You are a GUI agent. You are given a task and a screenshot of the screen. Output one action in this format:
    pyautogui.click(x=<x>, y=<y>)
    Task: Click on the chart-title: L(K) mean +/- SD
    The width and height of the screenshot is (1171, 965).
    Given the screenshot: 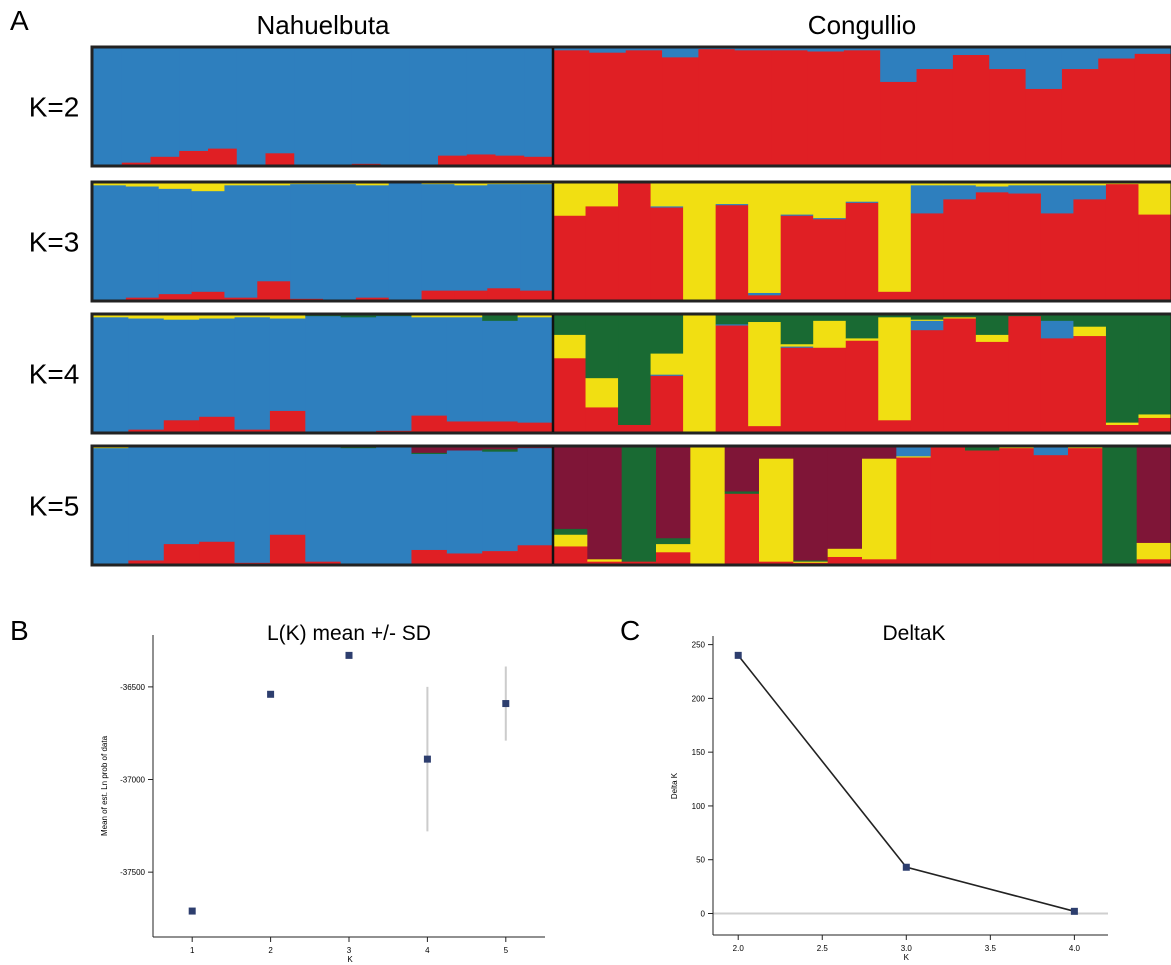 What is the action you would take?
    pyautogui.click(x=349, y=633)
    